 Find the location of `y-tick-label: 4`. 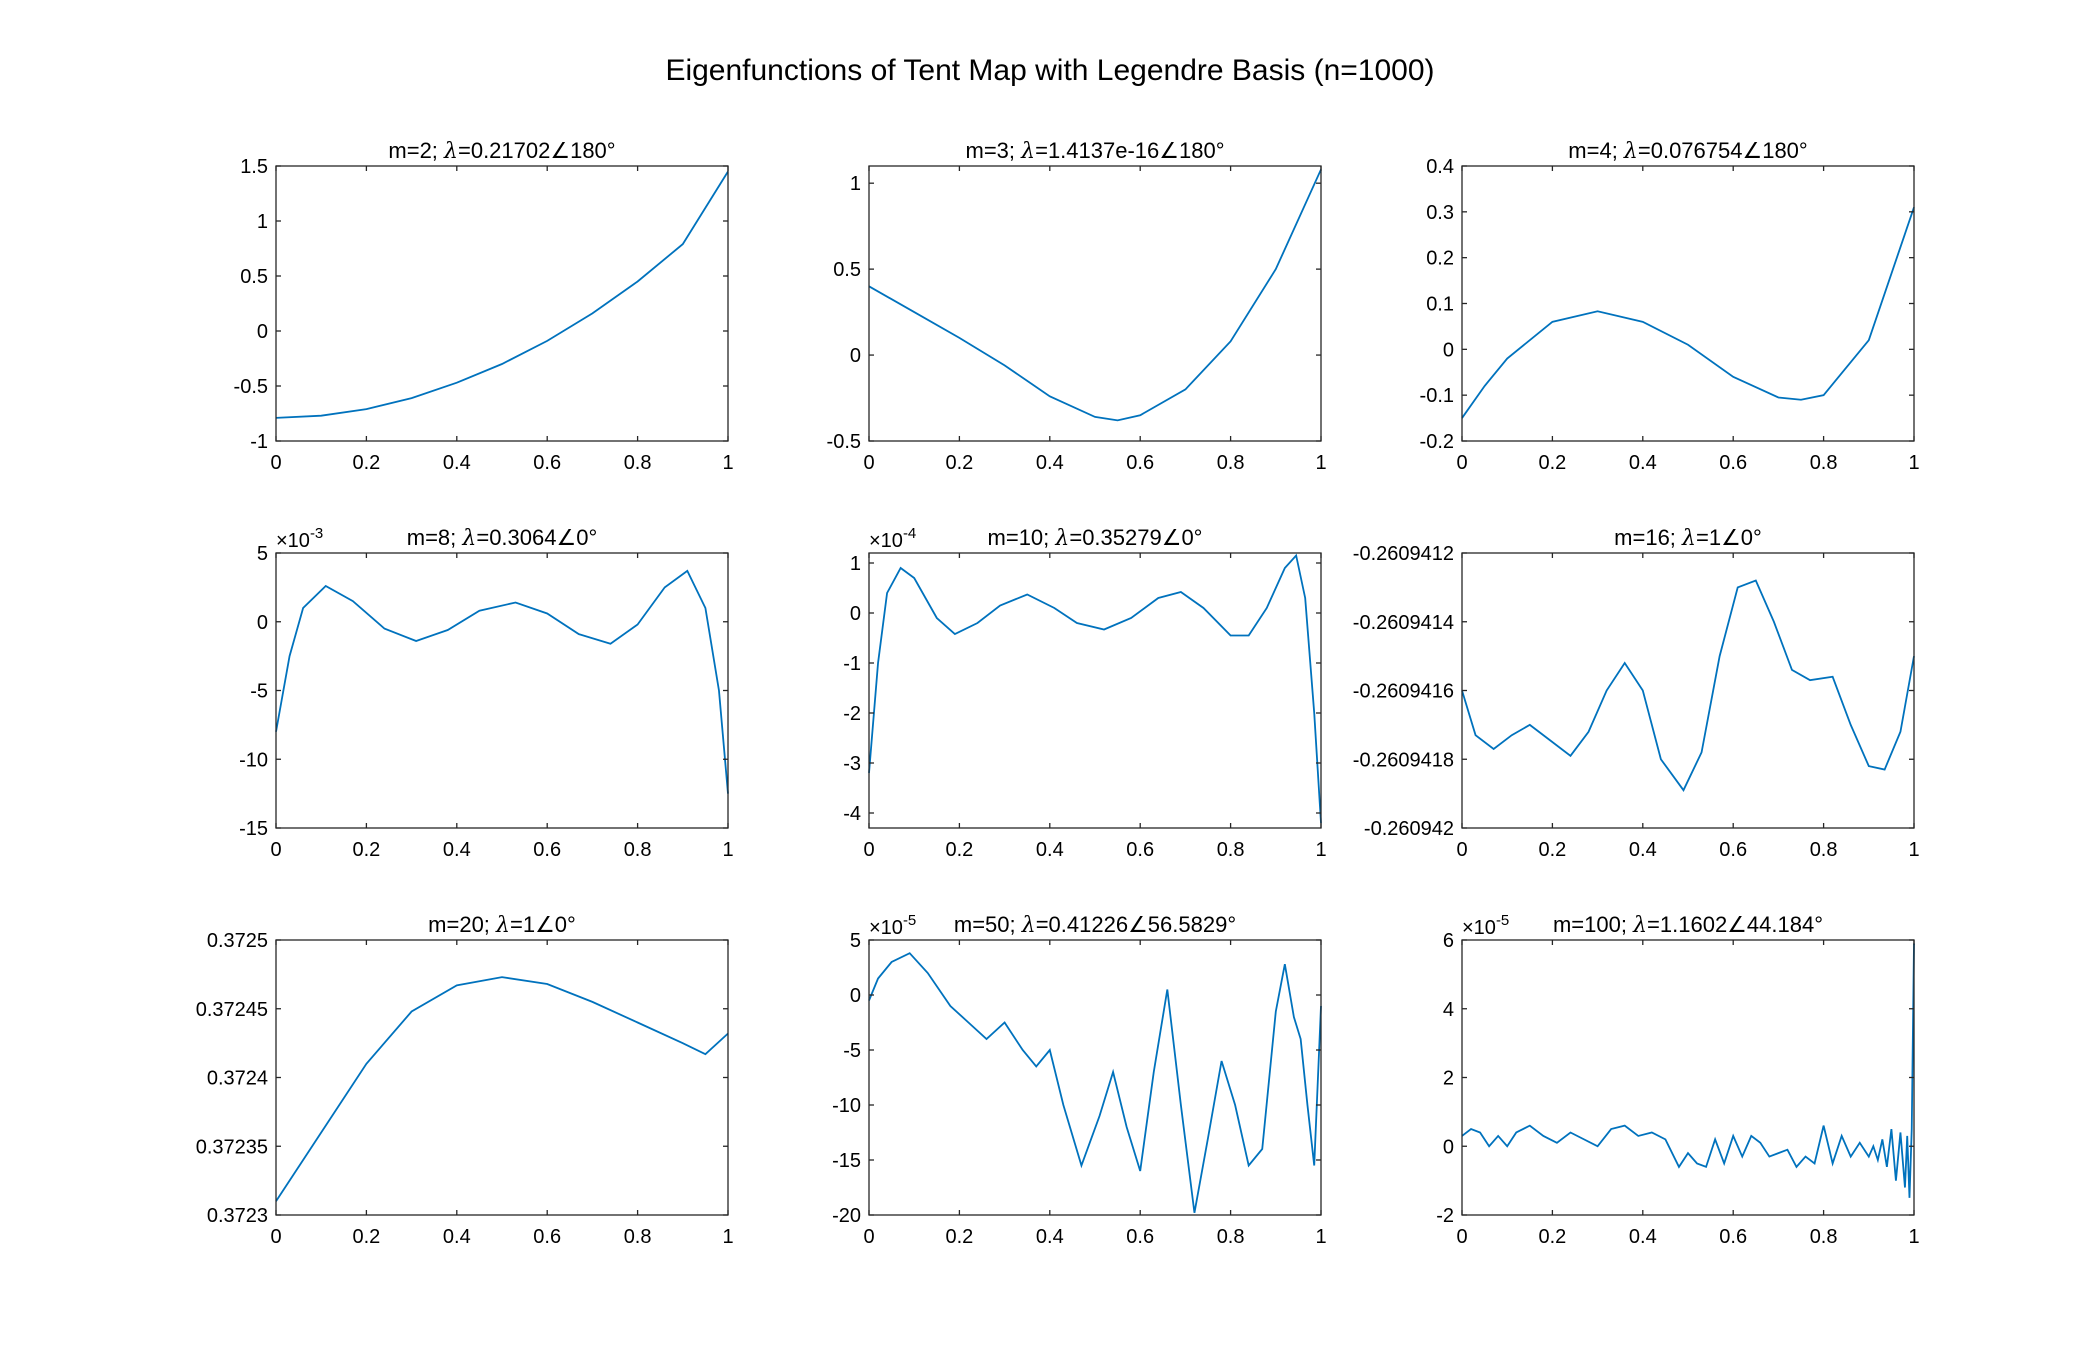

y-tick-label: 4 is located at coordinates (1448, 1010).